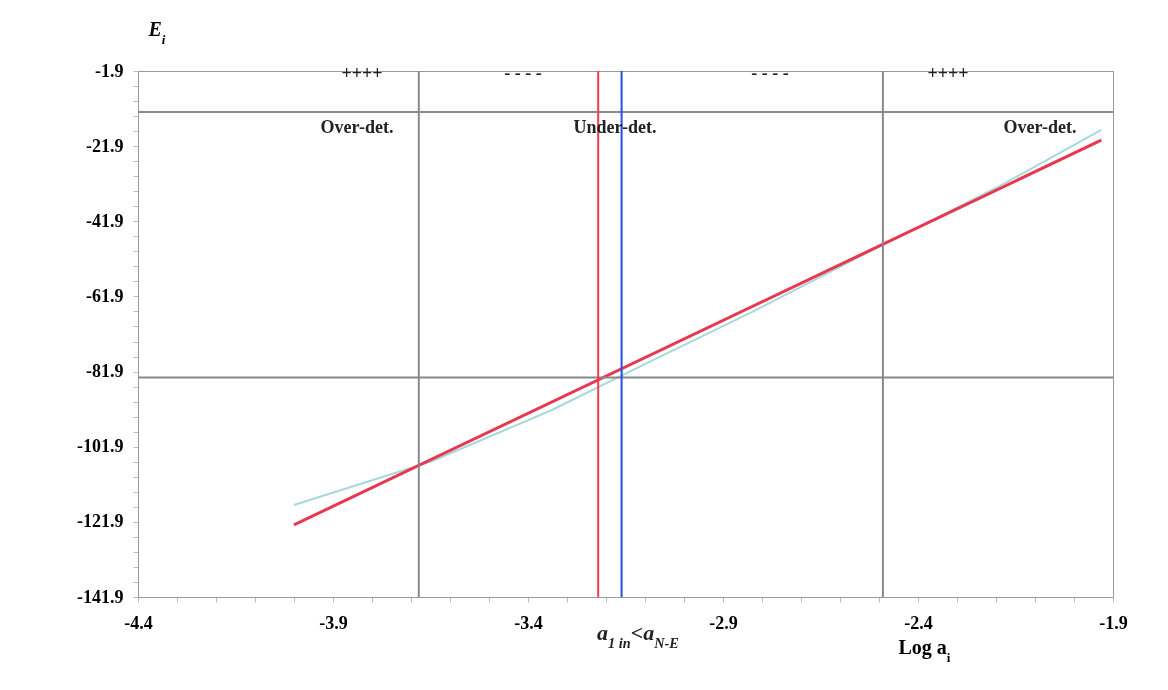 The image size is (1168, 690). What do you see at coordinates (105, 371) in the screenshot?
I see `y-tick-label: -81.9` at bounding box center [105, 371].